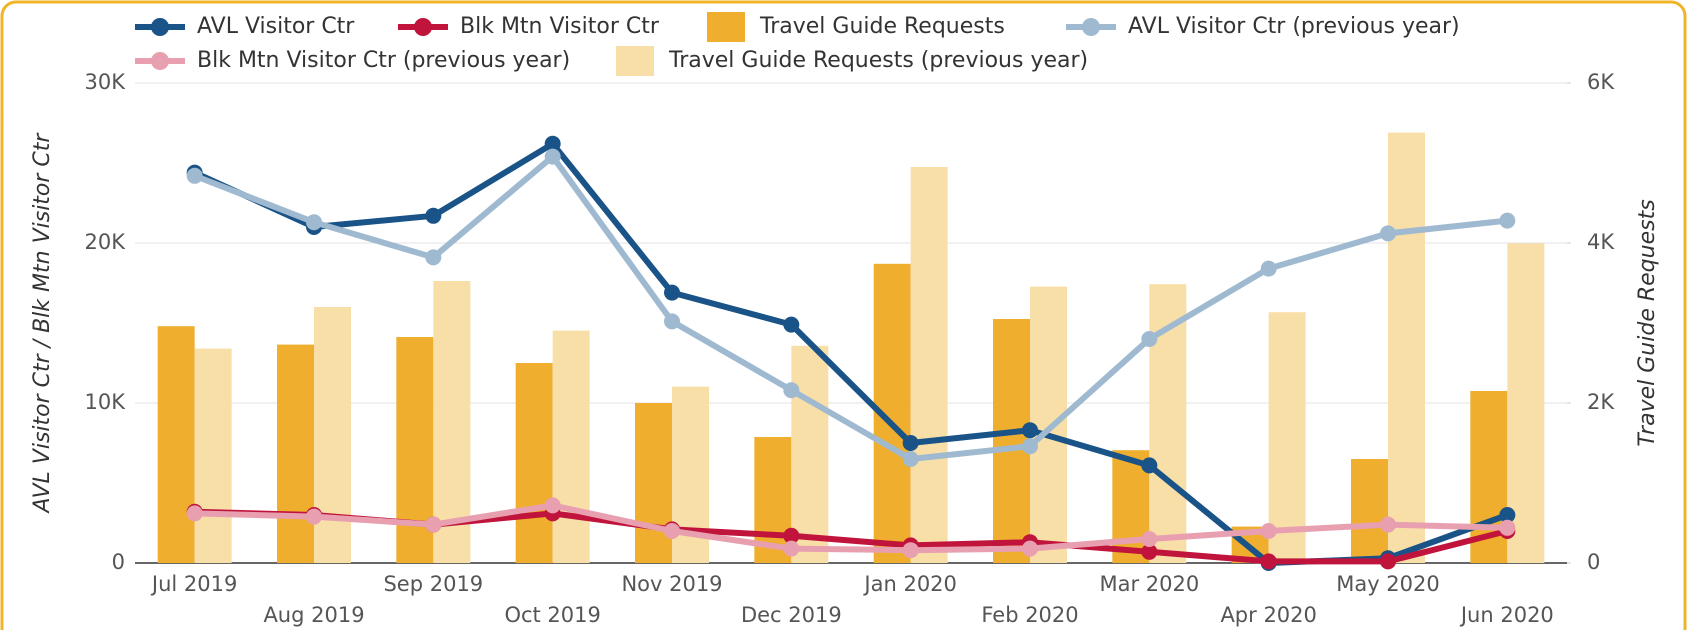 This screenshot has height=630, width=1687. I want to click on y2-axis-title: Travel Guide Requests, so click(1647, 322).